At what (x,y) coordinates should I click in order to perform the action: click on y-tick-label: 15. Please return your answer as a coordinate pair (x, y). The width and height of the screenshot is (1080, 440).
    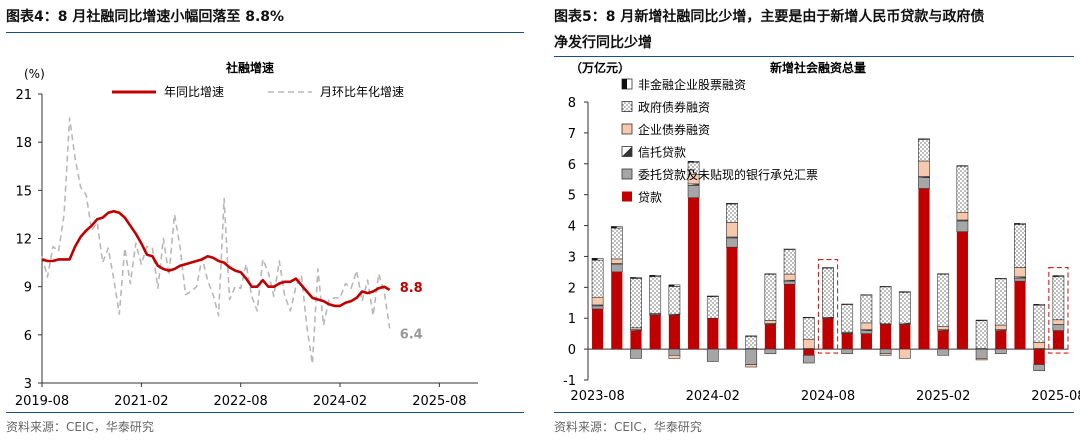
    Looking at the image, I should click on (23, 191).